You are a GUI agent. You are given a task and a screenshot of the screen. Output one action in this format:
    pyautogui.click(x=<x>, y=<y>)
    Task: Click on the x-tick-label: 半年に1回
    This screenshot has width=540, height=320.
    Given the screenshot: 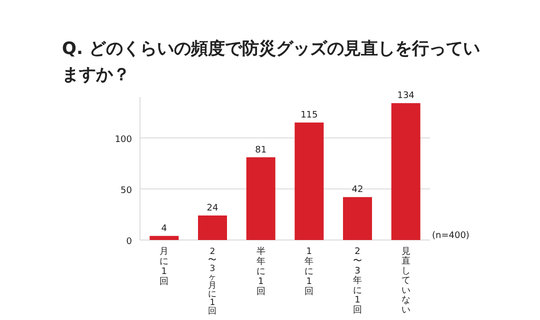 What is the action you would take?
    pyautogui.click(x=261, y=272)
    